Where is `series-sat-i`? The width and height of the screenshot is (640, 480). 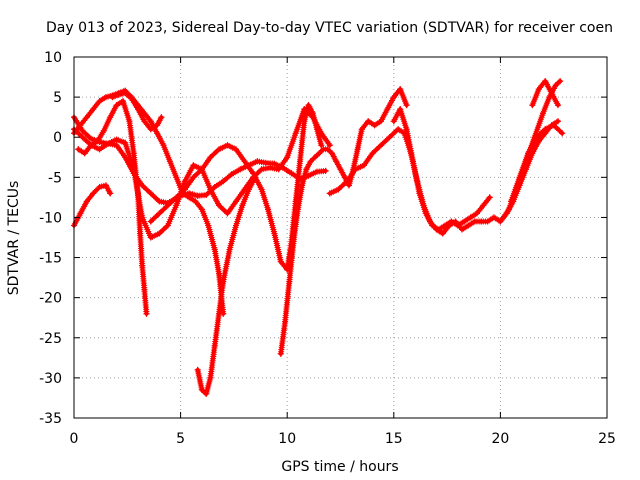
series-sat-i is located at coordinates (441, 169).